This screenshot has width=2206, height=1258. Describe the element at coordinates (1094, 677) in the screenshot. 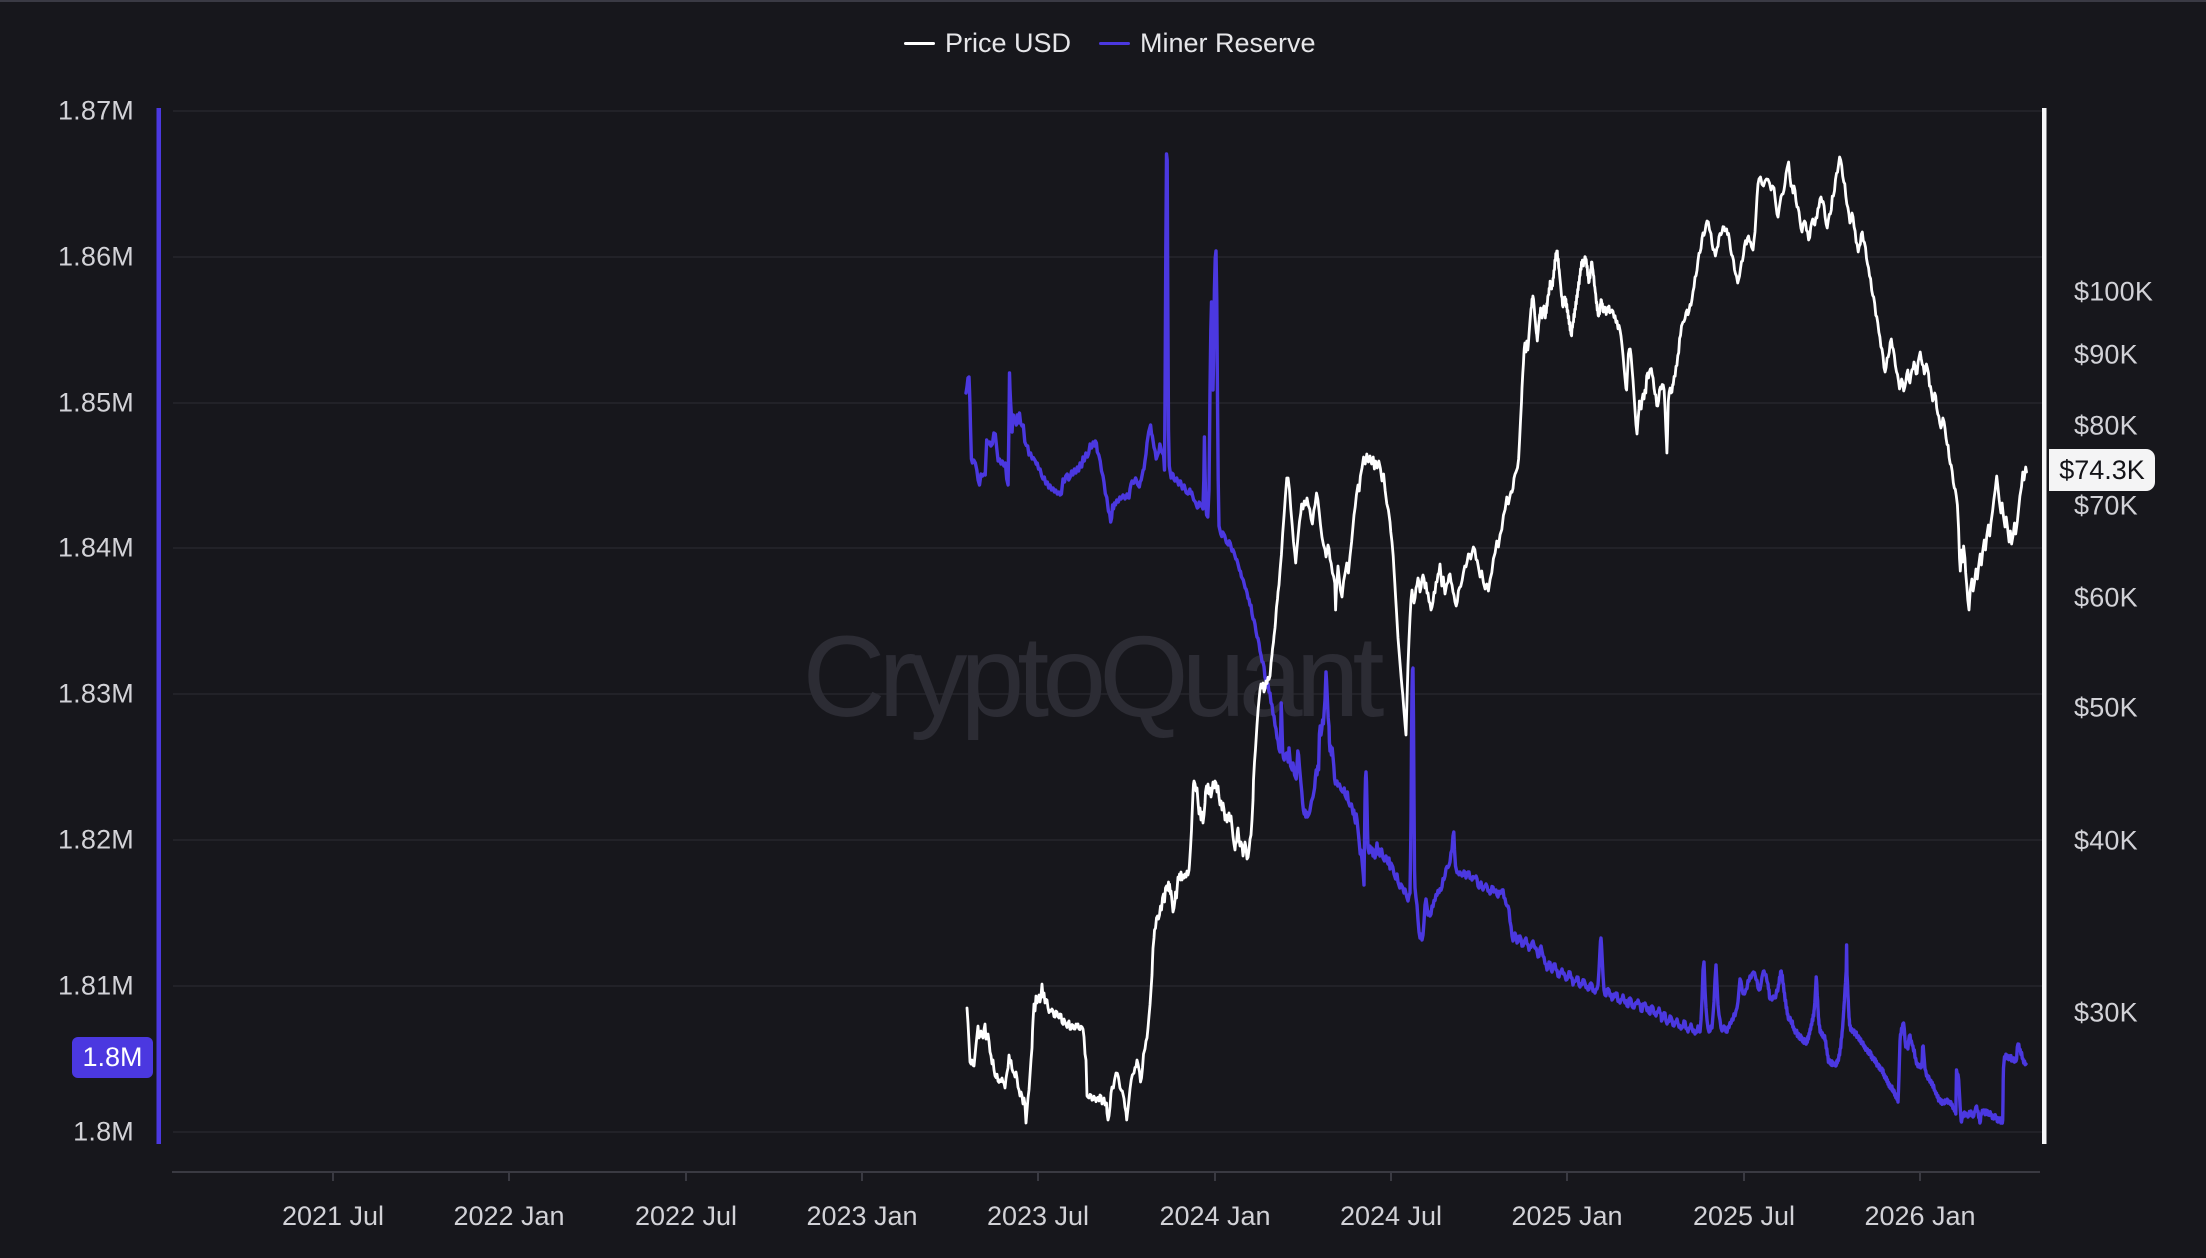

I see `svg-text: CryptoQuant` at that location.